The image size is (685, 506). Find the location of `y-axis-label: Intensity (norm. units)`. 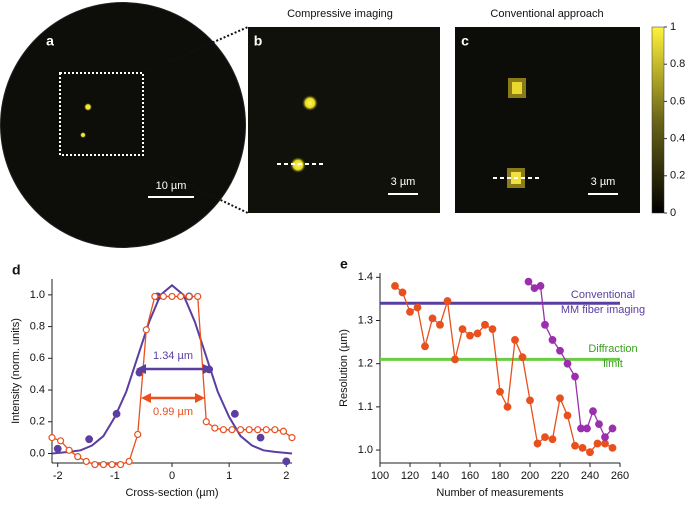

y-axis-label: Intensity (norm. units) is located at coordinates (16, 371).